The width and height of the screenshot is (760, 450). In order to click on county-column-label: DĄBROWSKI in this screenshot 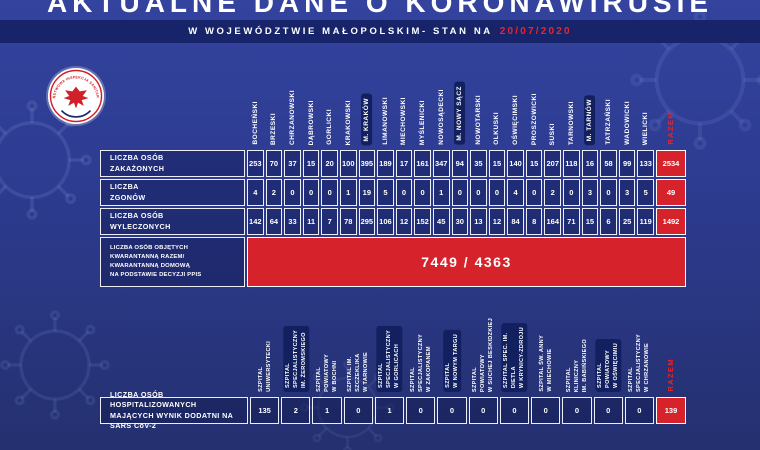, I will do `click(311, 122)`.